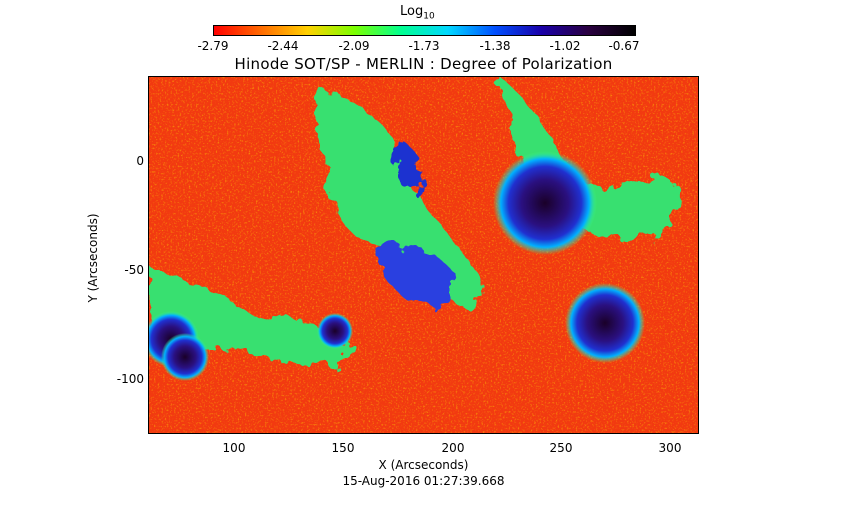 The height and width of the screenshot is (512, 847). Describe the element at coordinates (213, 46) in the screenshot. I see `colorbar-tick-label: -2.79` at that location.